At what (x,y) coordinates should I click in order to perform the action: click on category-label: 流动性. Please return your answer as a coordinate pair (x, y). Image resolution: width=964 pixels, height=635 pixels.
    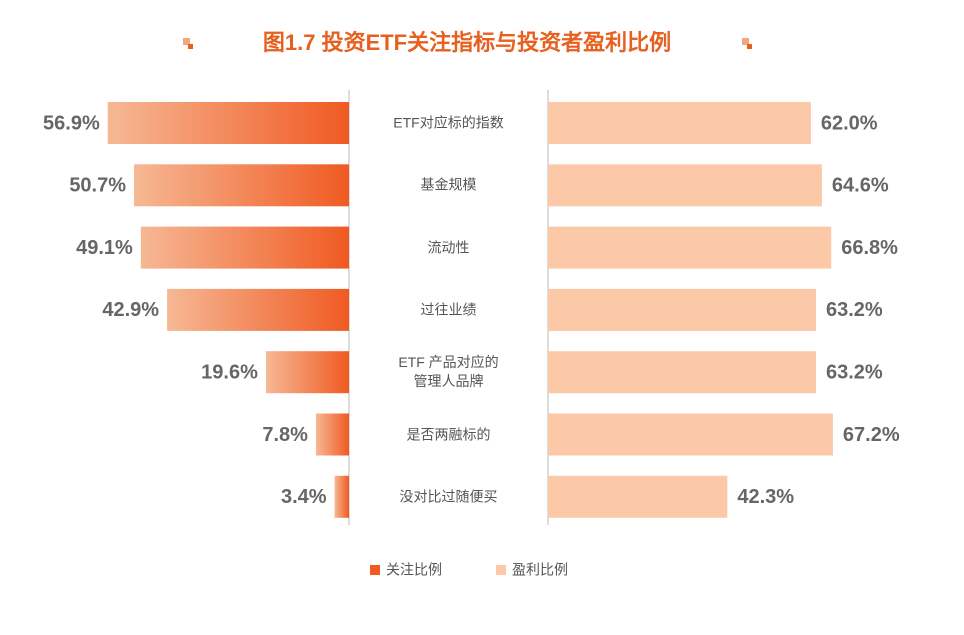
    Looking at the image, I should click on (448, 247).